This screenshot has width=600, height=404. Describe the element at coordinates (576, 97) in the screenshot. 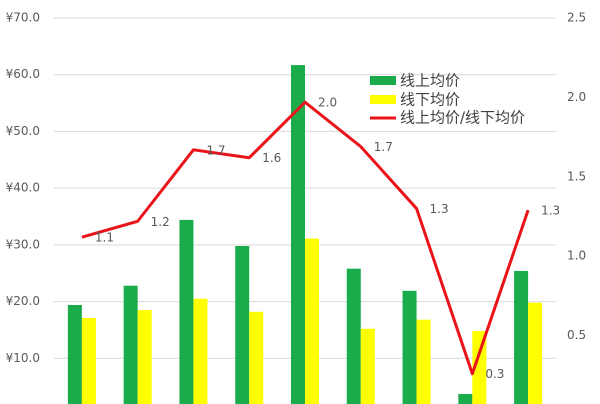

I see `y2-tick-label: 2.0` at that location.